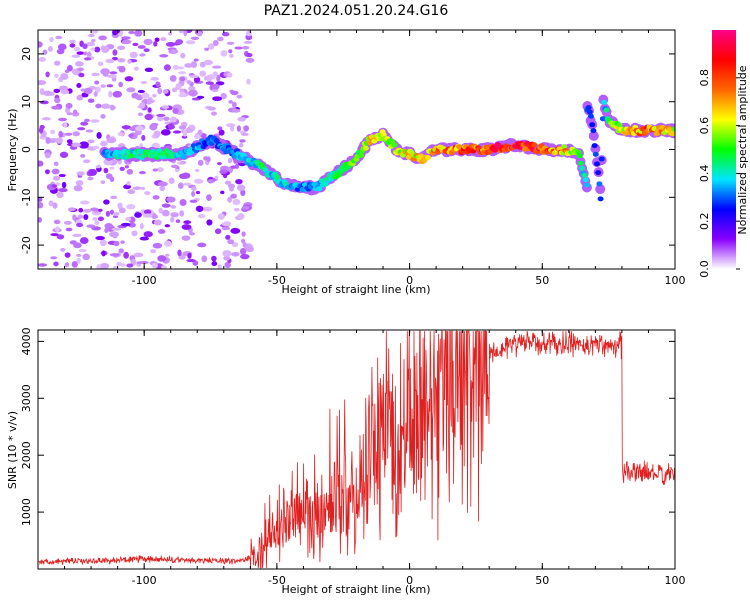 This screenshot has height=600, width=750. I want to click on colorbar-tick-label: 0.0, so click(704, 269).